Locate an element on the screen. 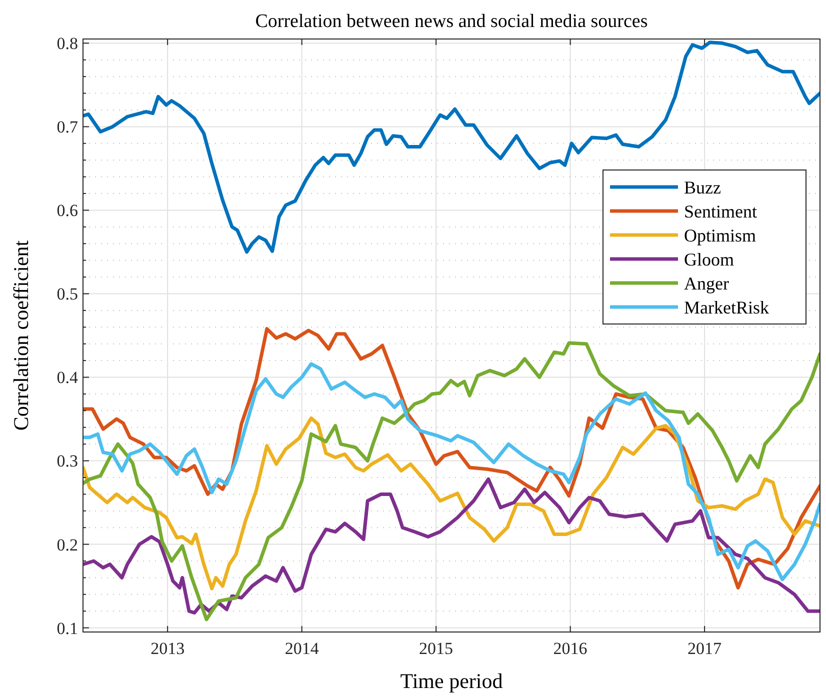 The width and height of the screenshot is (826, 698). y-tick-label: 0.4 is located at coordinates (67, 378).